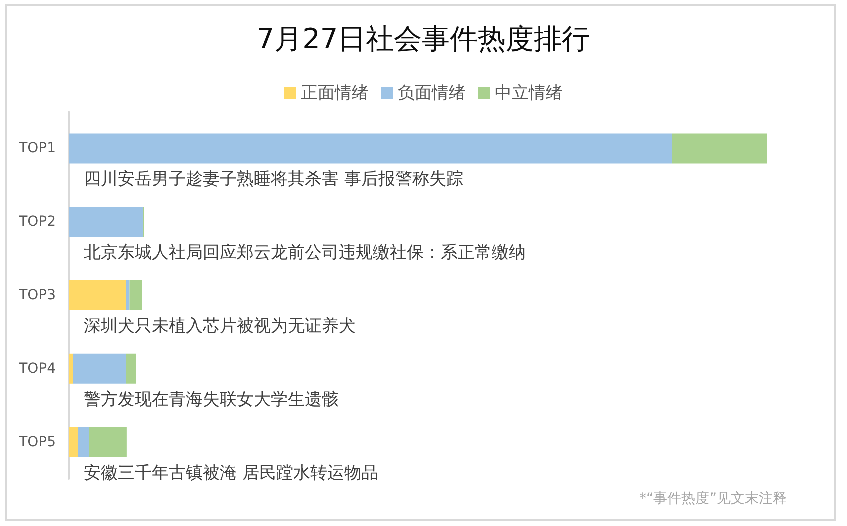 This screenshot has width=847, height=526. Describe the element at coordinates (335, 94) in the screenshot. I see `legend-label: 正面情绪` at that location.